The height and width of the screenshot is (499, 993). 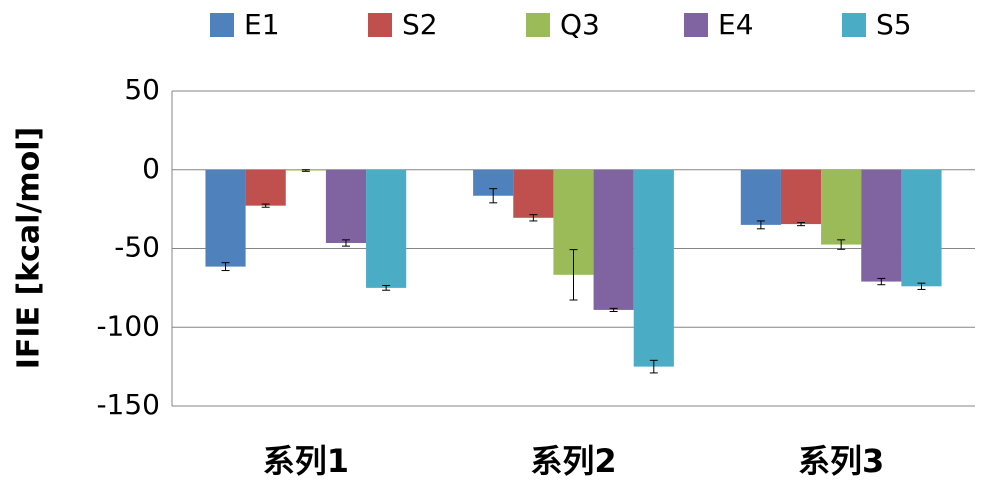 I want to click on legend-label: Q3, so click(x=580, y=24).